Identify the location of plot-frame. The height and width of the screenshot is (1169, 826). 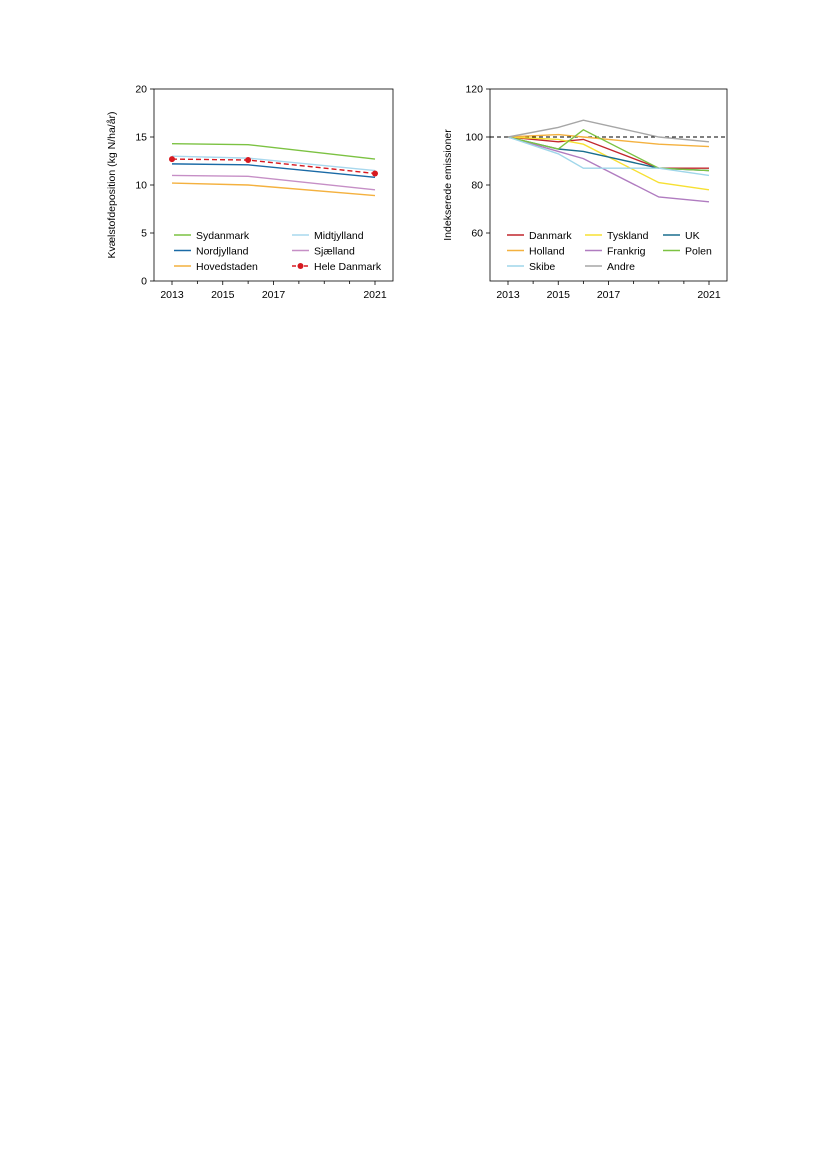
(273, 185).